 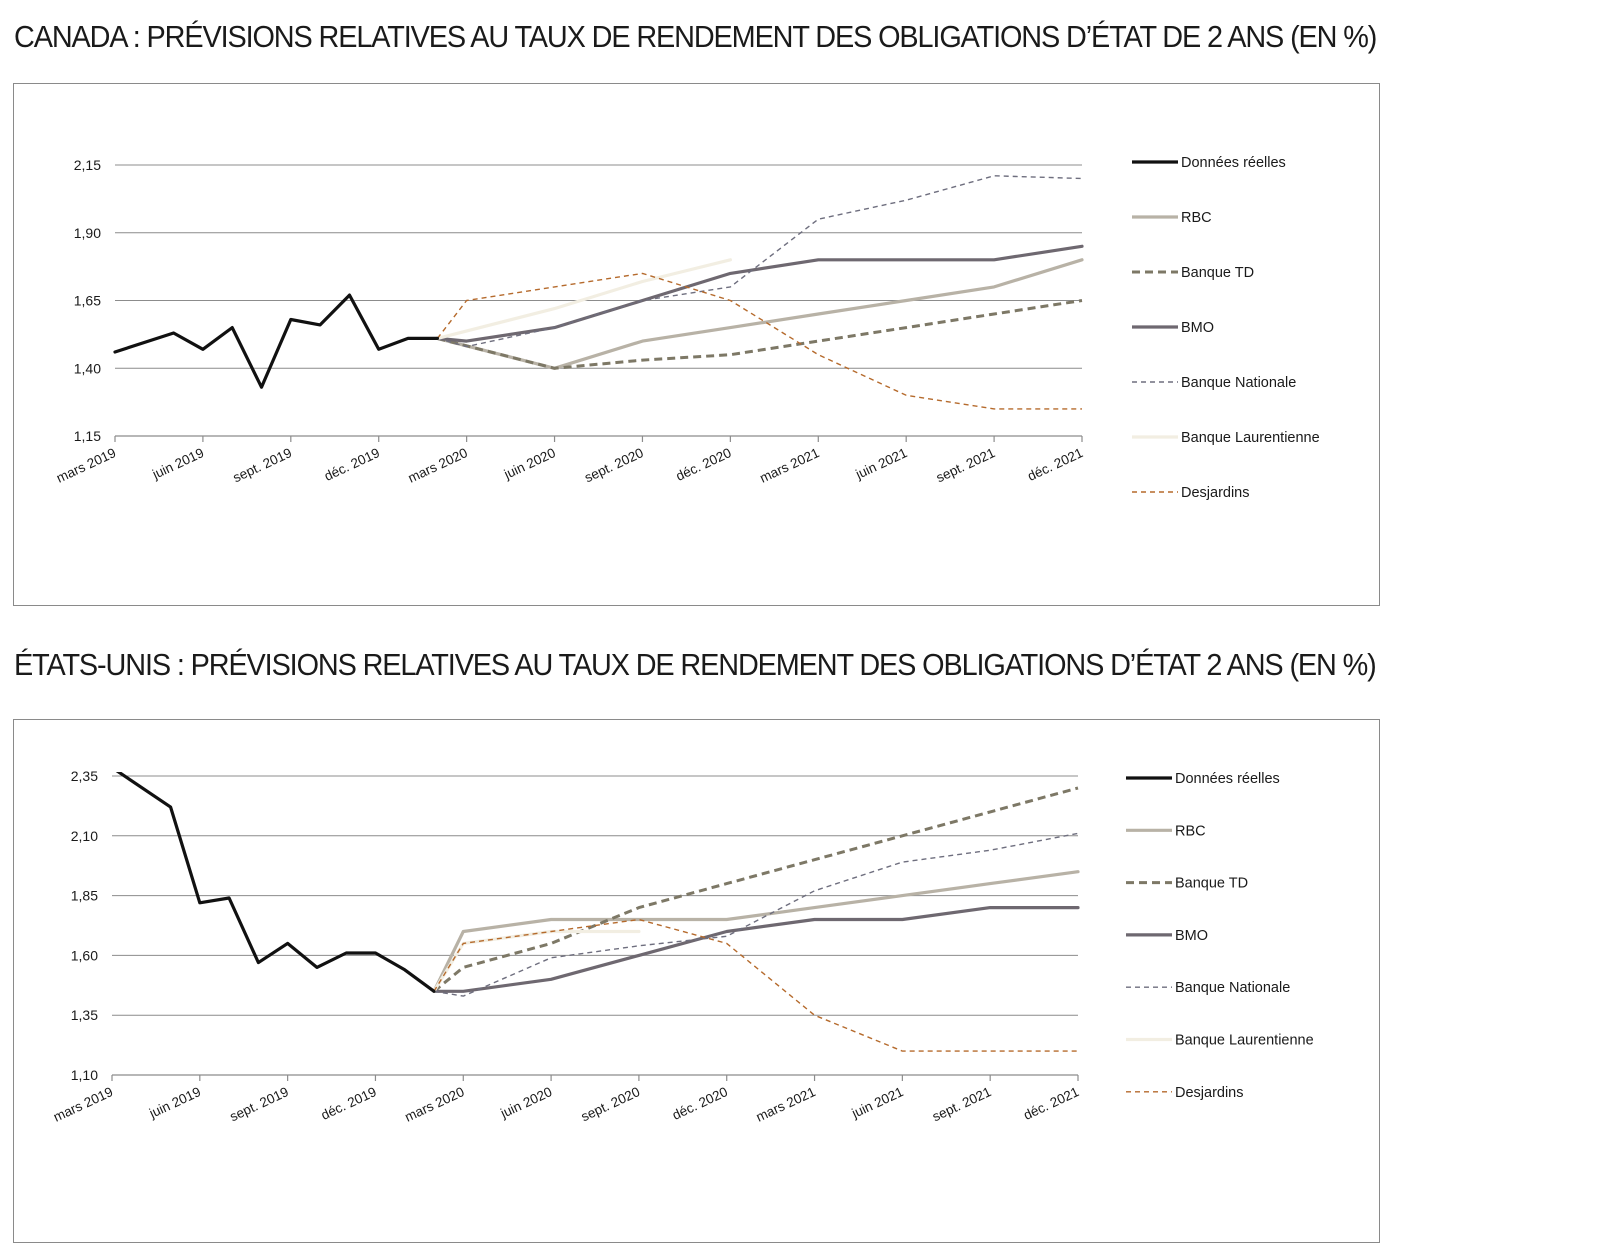 I want to click on y-tick-label: 1,35, so click(x=84, y=1015).